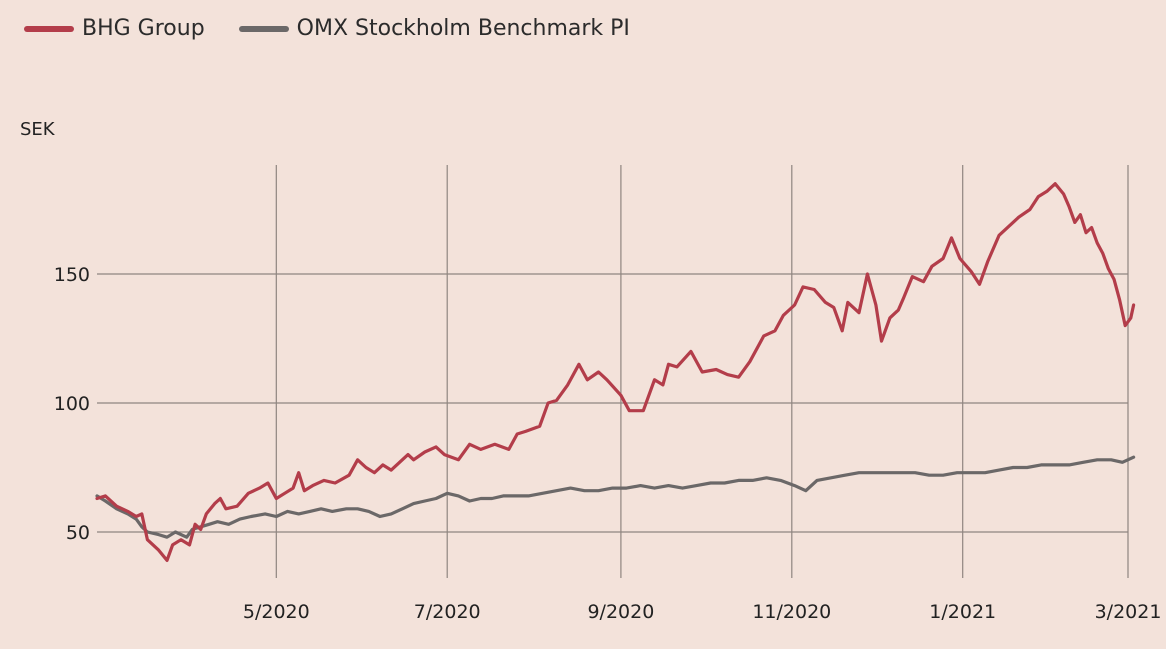 Image resolution: width=1166 pixels, height=649 pixels. What do you see at coordinates (620, 612) in the screenshot?
I see `x-tick-label-2: 9/2020` at bounding box center [620, 612].